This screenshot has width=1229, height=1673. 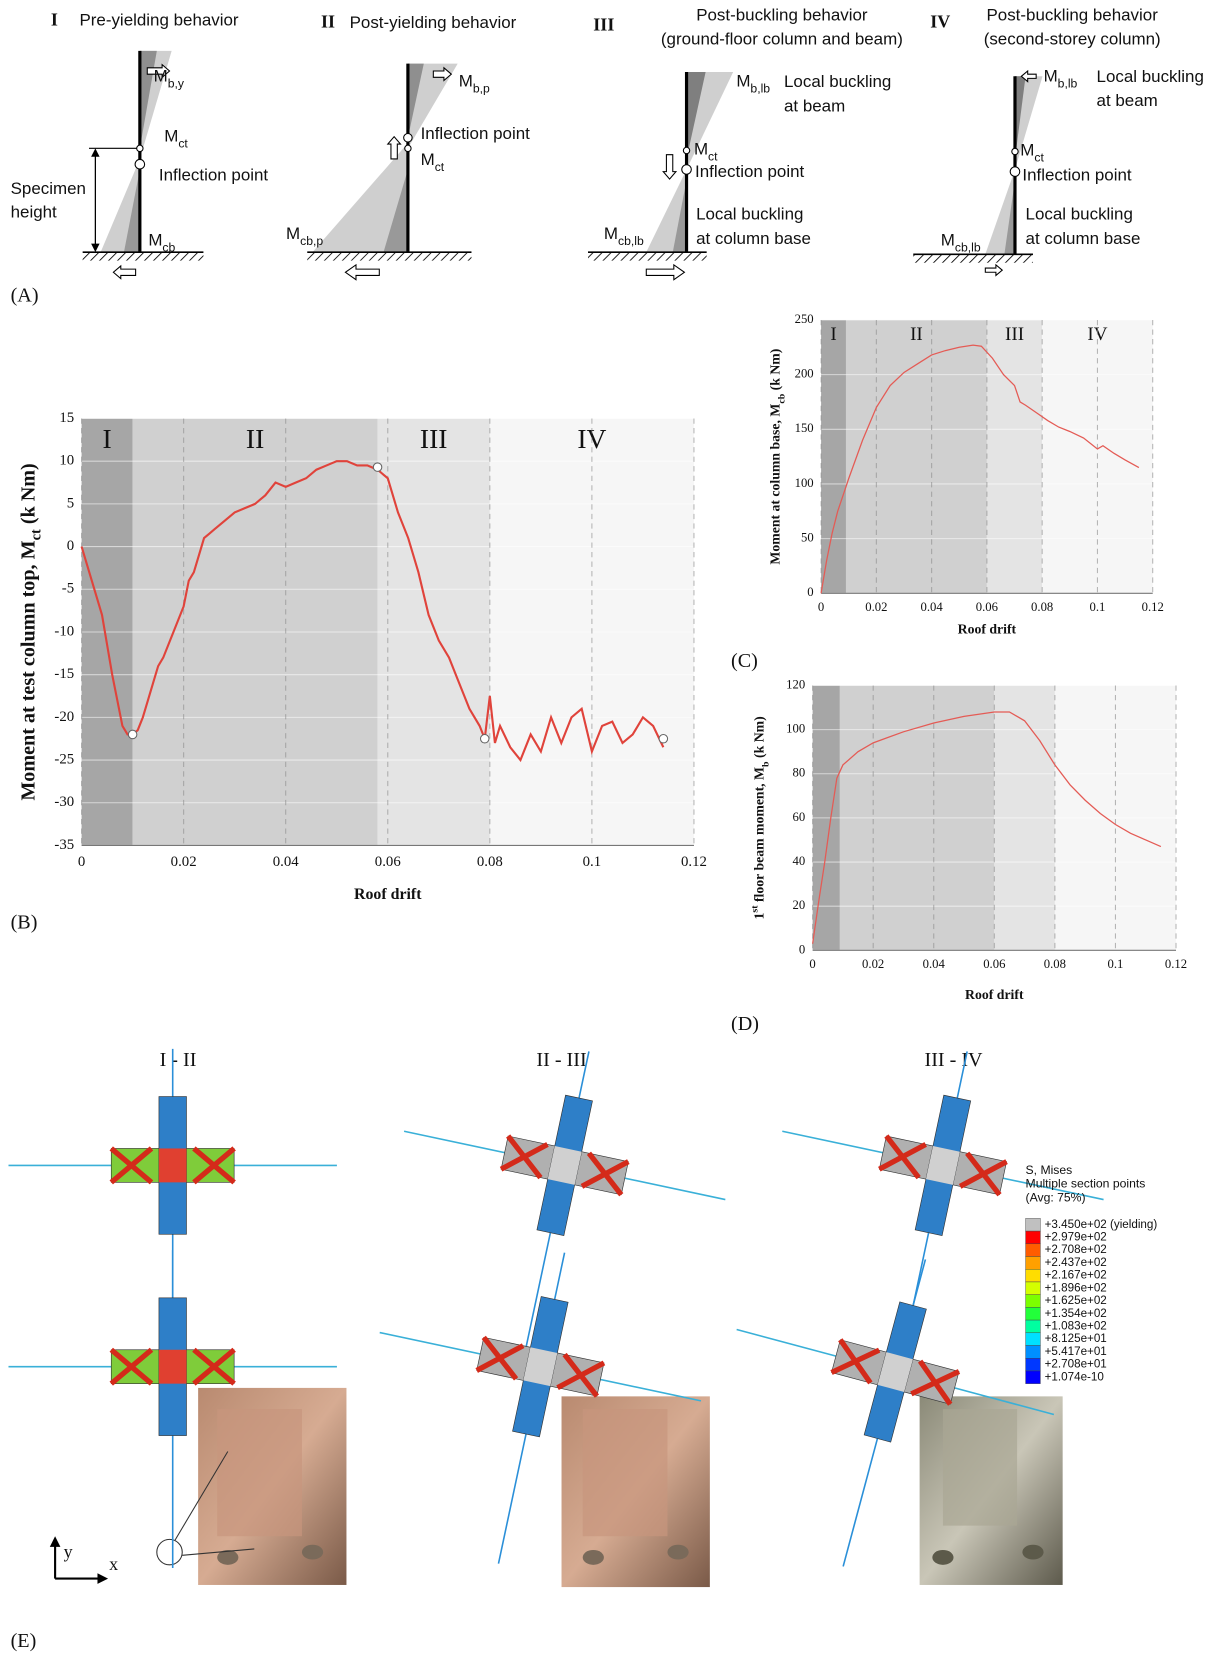 What do you see at coordinates (799, 817) in the screenshot?
I see `y-tick-label: 60` at bounding box center [799, 817].